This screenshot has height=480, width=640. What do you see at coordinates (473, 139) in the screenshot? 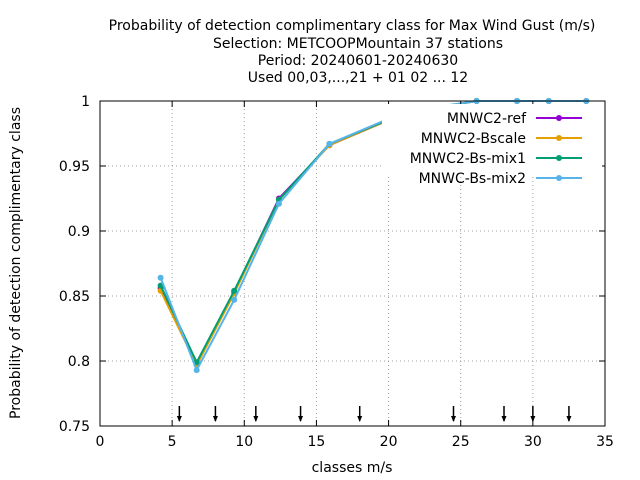
I see `legend-label: MNWC2-Bscale` at bounding box center [473, 139].